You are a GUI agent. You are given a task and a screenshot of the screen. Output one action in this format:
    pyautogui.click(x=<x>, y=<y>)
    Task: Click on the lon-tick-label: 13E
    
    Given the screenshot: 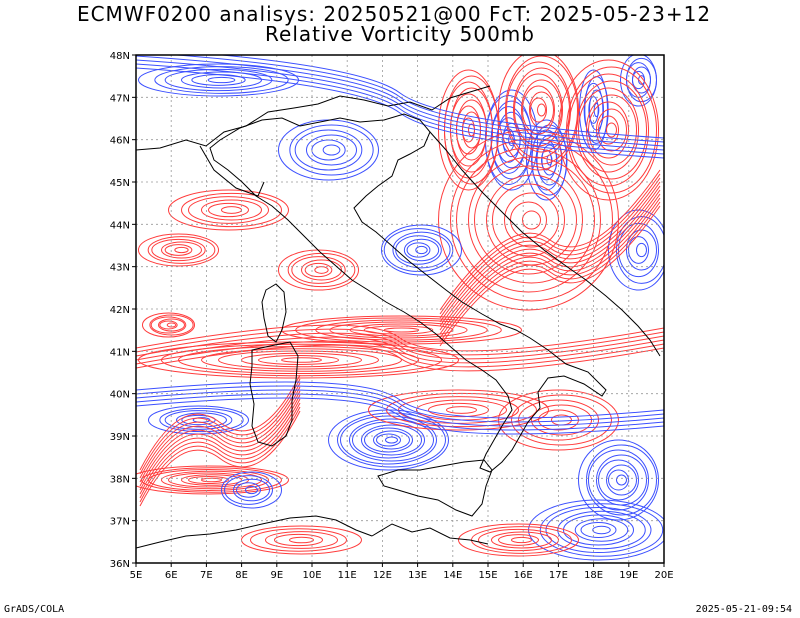 What is the action you would take?
    pyautogui.click(x=417, y=575)
    